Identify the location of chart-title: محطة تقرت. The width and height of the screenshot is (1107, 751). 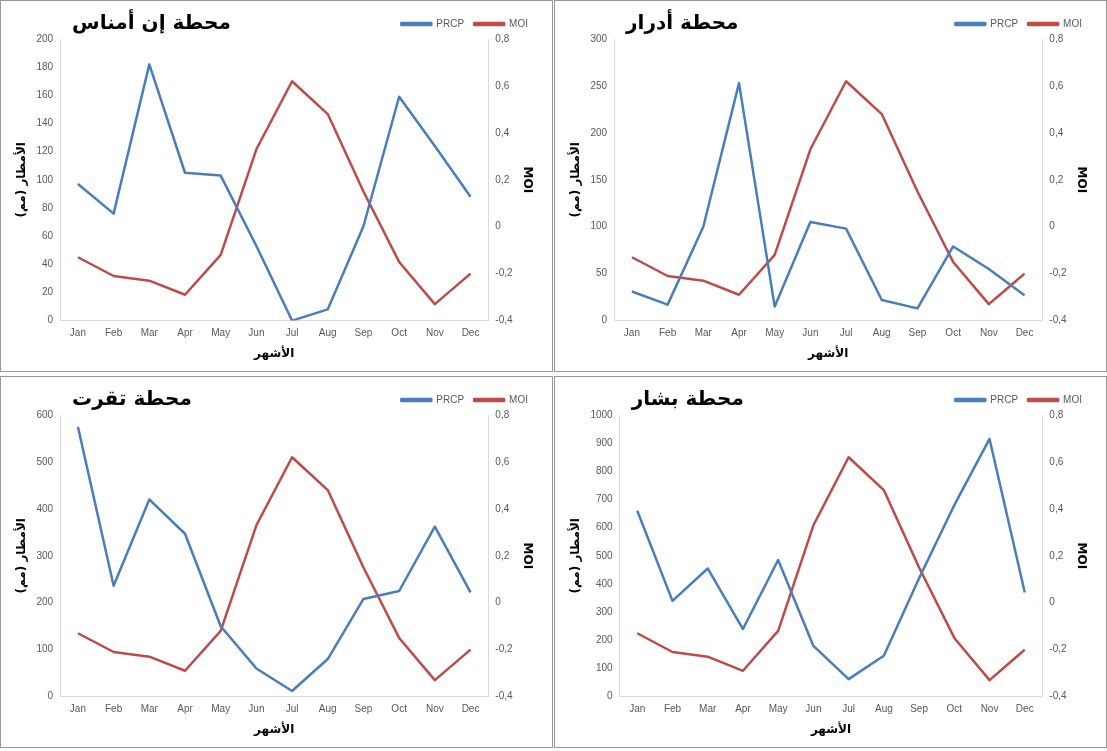
(132, 398).